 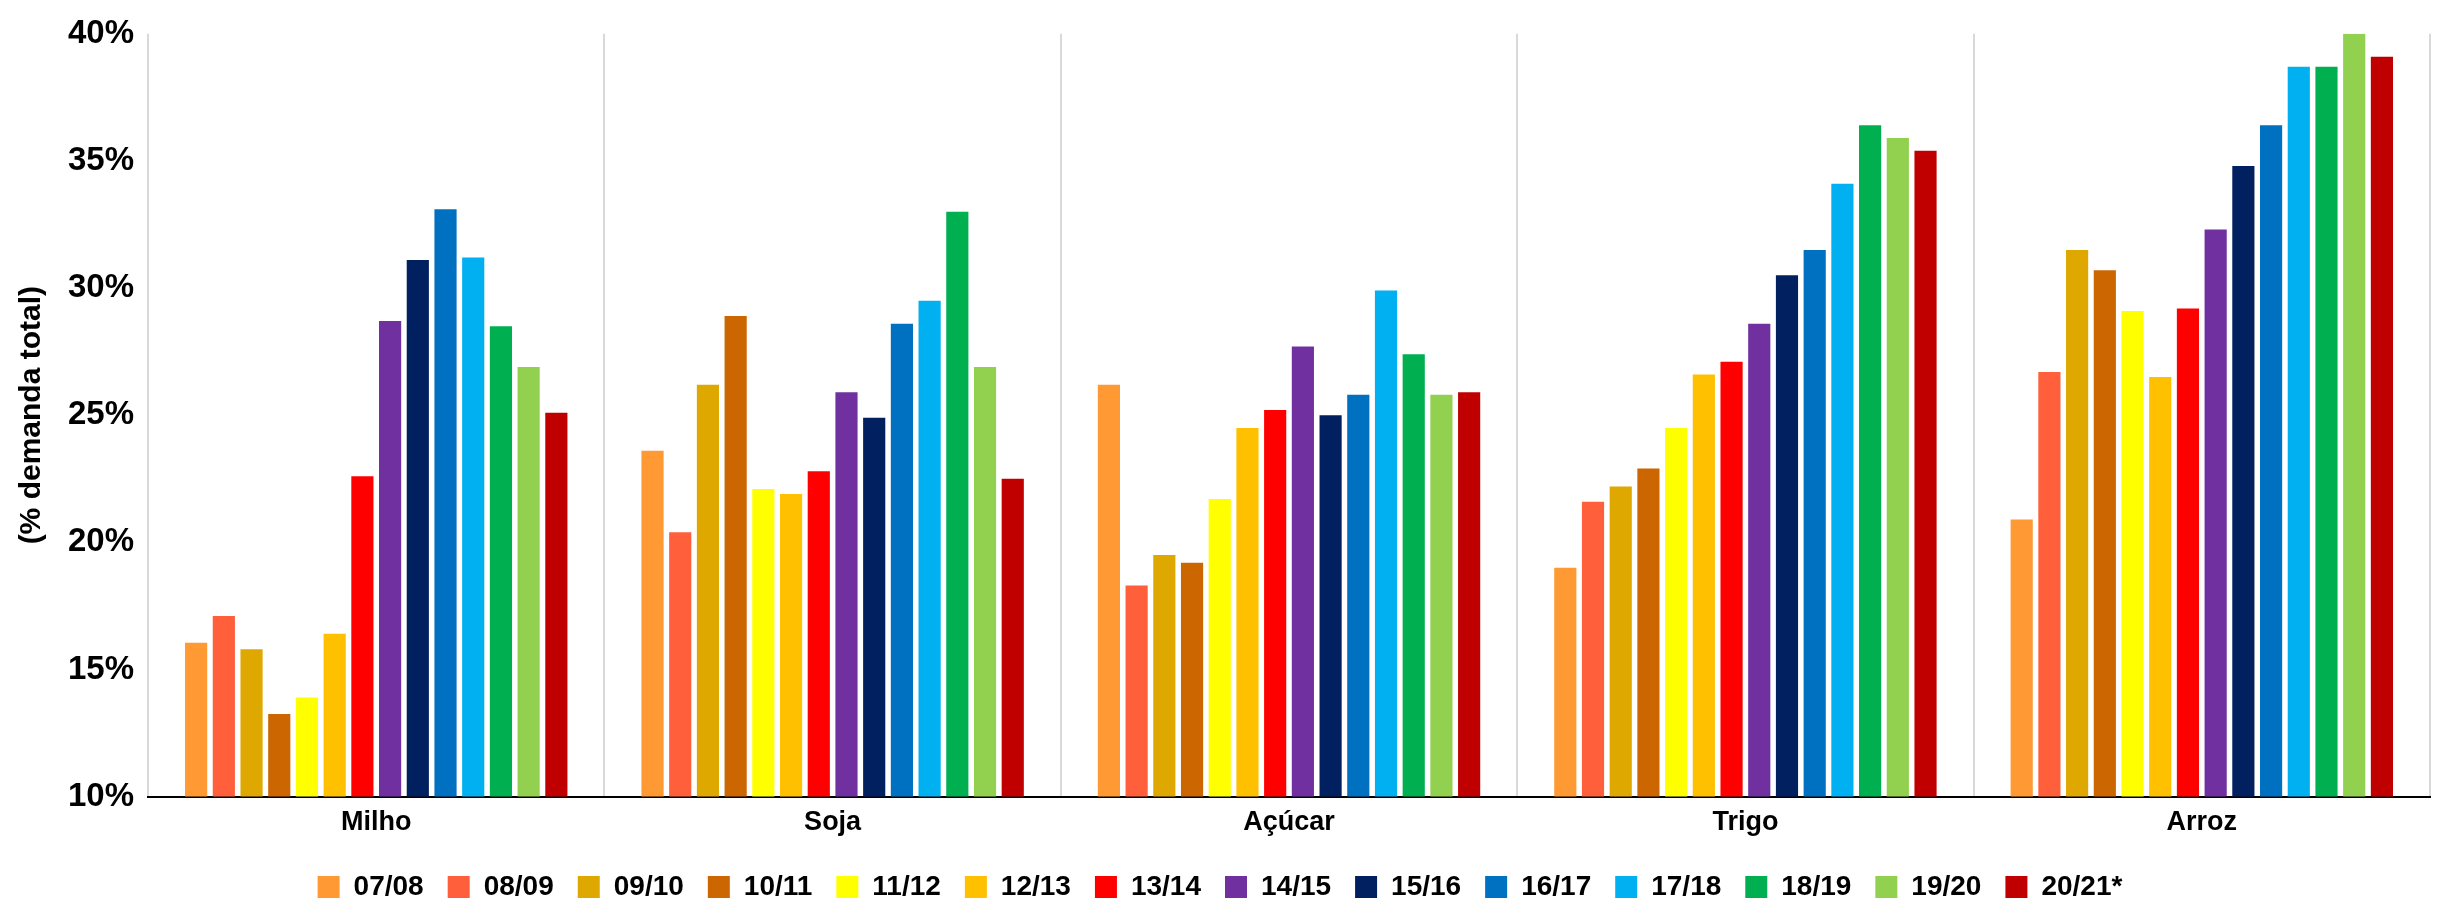 I want to click on y-axis-title: (% demanda total), so click(x=30, y=415).